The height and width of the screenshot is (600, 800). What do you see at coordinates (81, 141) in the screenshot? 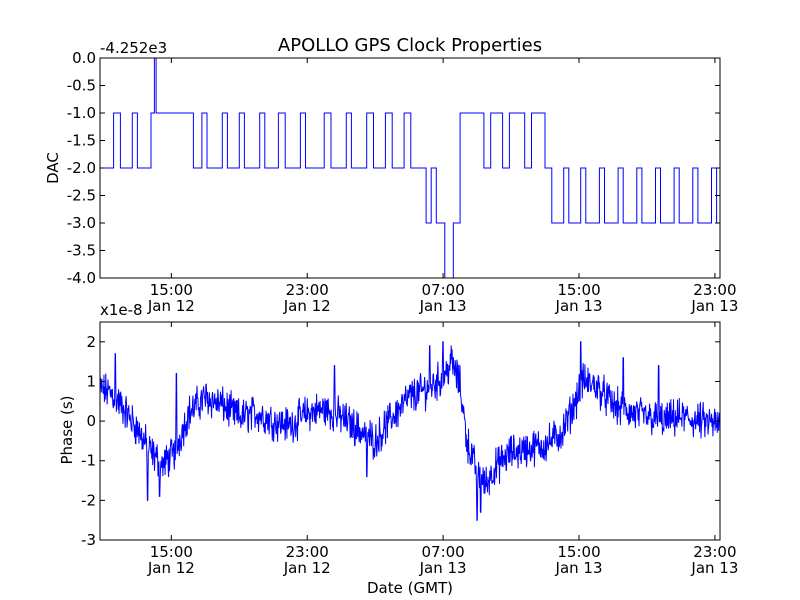
I see `dac-y-tick-label: -1.5` at bounding box center [81, 141].